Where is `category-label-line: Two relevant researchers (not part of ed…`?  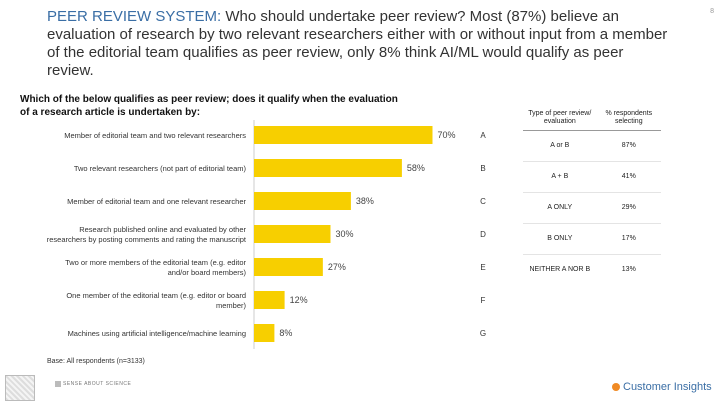 category-label-line: Two relevant researchers (not part of ed… is located at coordinates (160, 168).